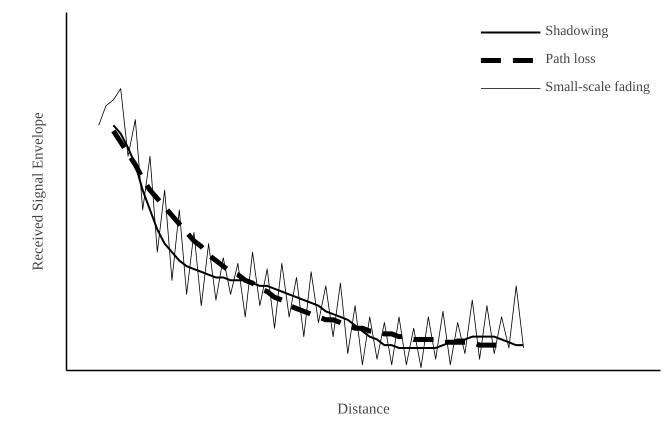 The width and height of the screenshot is (668, 430). Describe the element at coordinates (576, 32) in the screenshot. I see `legend-label: Shadowing` at that location.